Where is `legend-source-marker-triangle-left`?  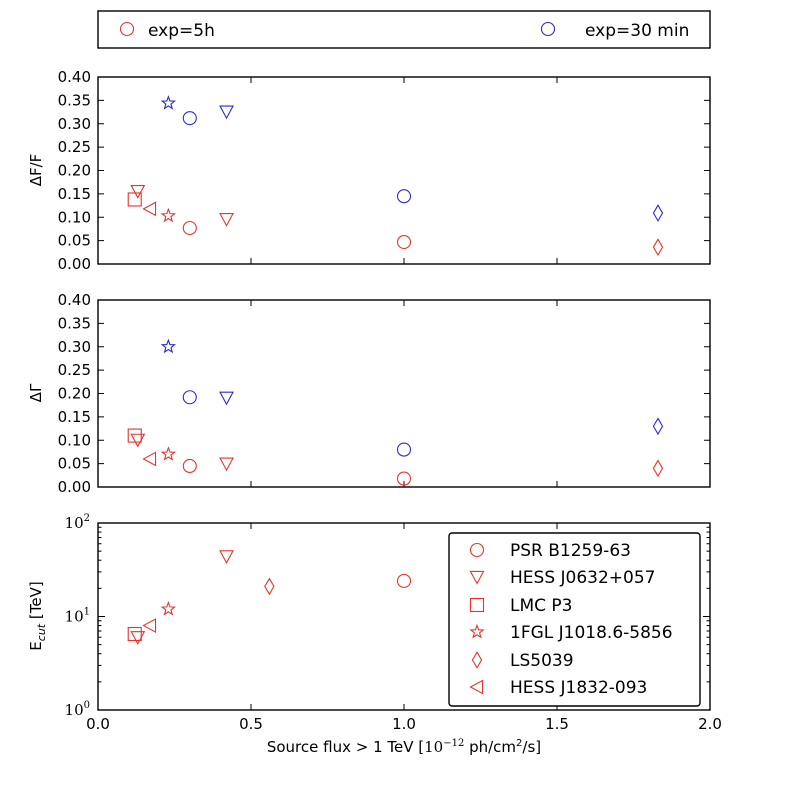
legend-source-marker-triangle-left is located at coordinates (476, 687).